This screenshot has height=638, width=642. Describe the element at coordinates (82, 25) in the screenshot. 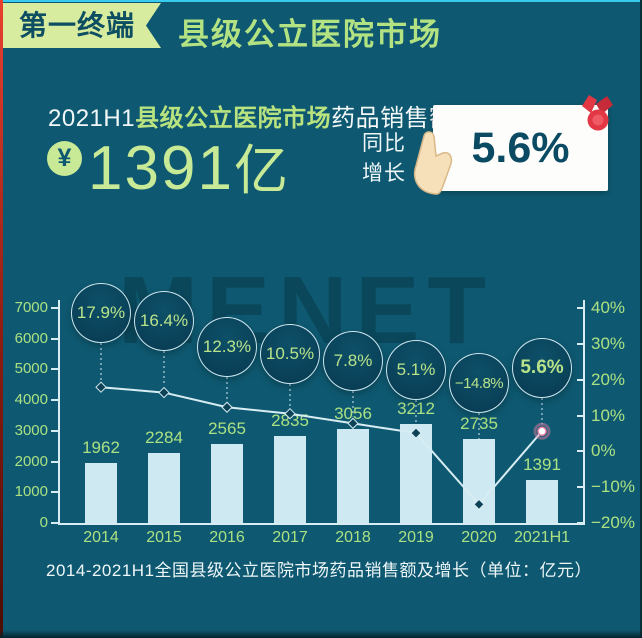

I see `header-badge: 第一终端` at that location.